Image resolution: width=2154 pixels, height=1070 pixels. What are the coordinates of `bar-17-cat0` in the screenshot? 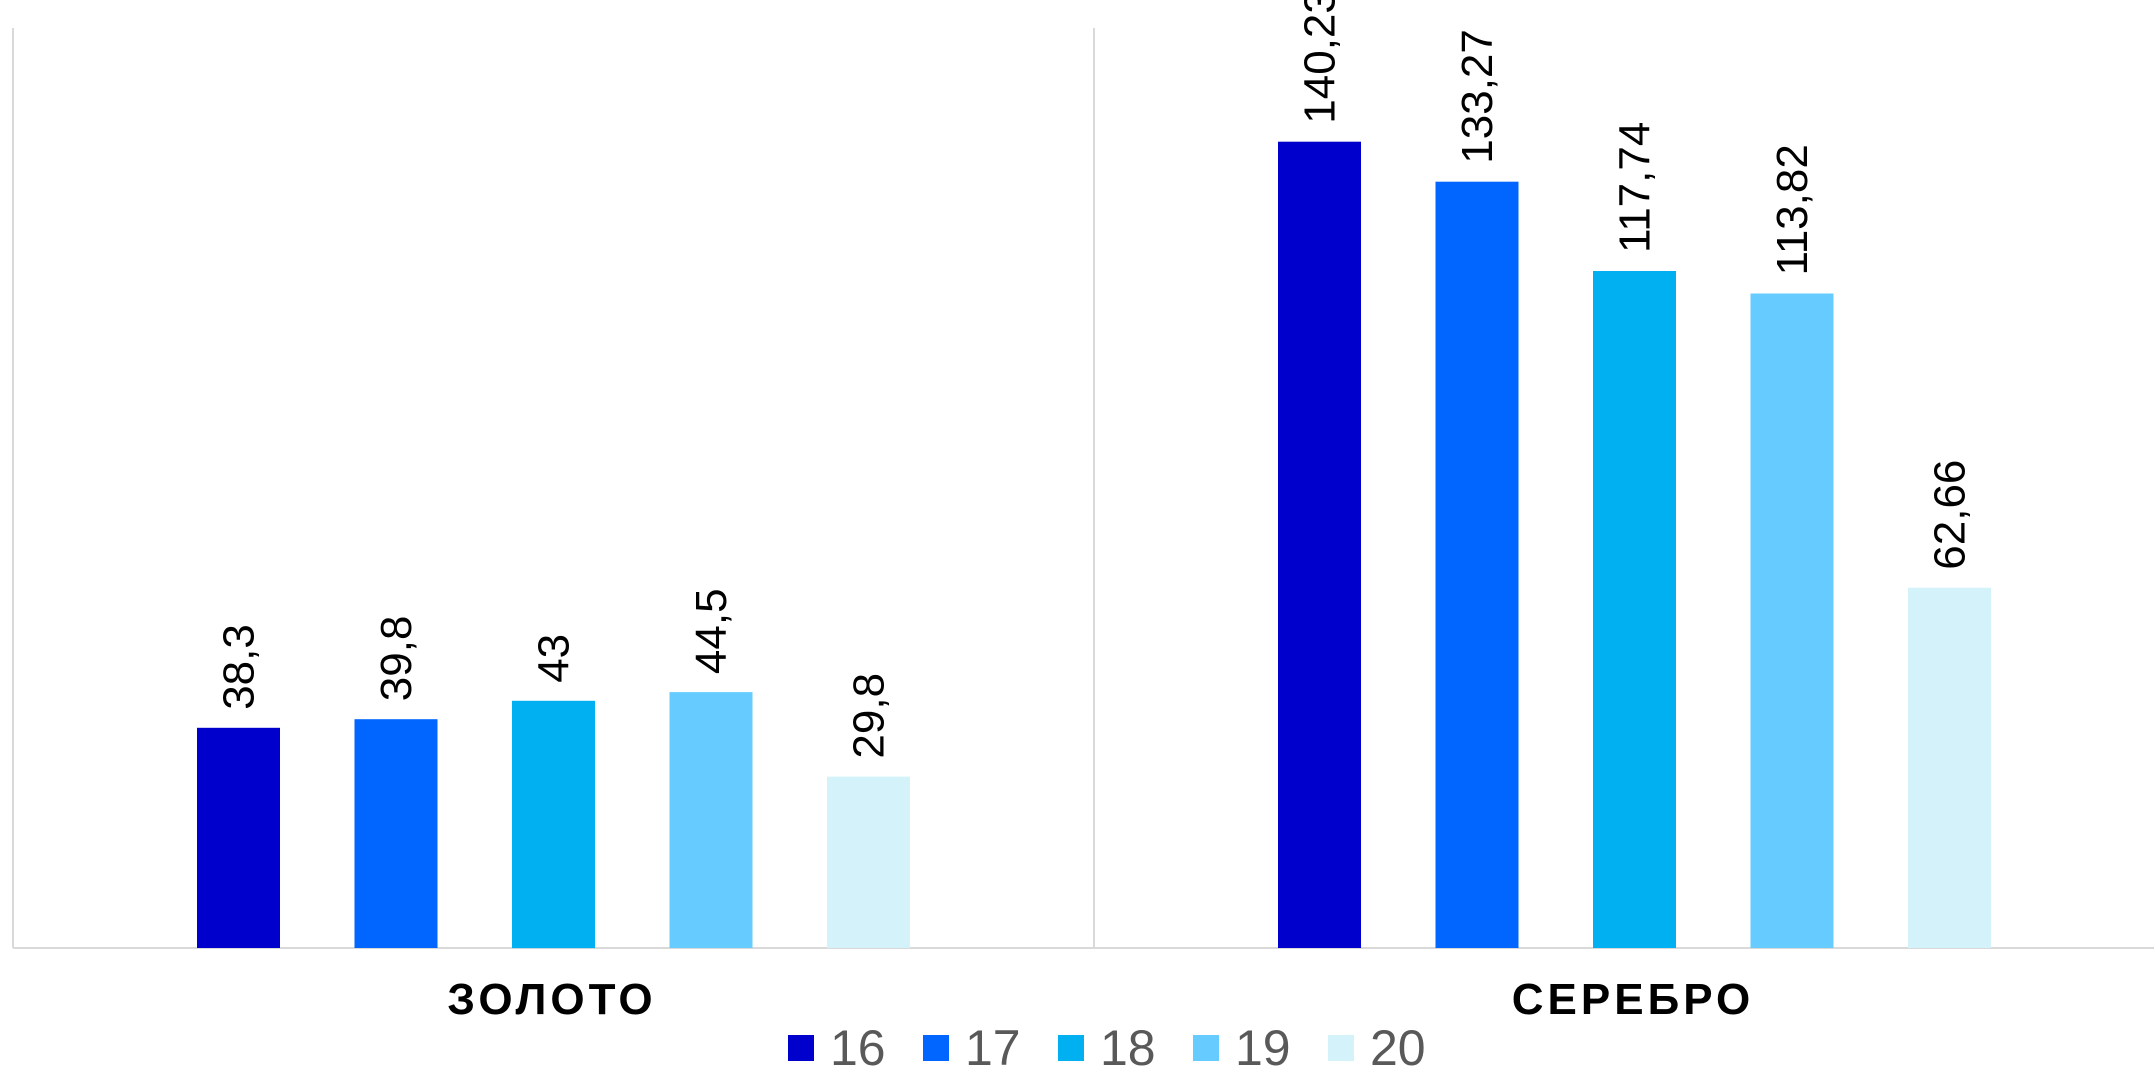 It's located at (396, 833).